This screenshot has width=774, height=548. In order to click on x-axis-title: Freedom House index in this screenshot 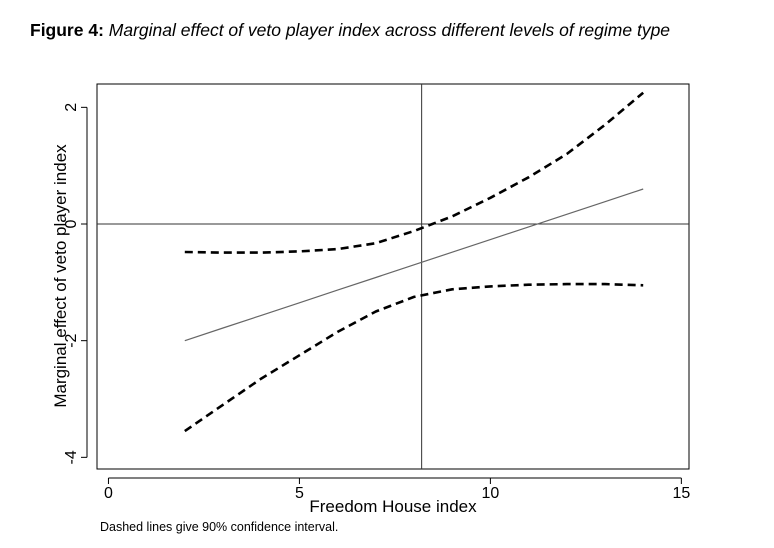, I will do `click(393, 506)`.